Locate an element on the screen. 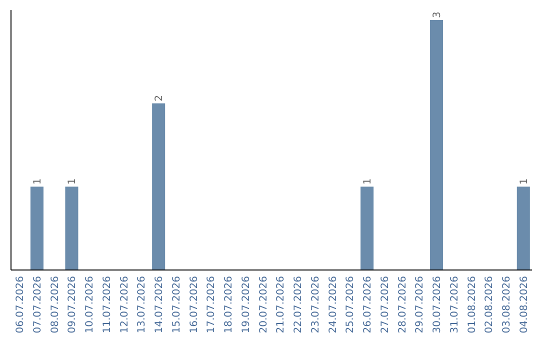 The image size is (540, 340). x-tick-label: 31.07.2026 is located at coordinates (454, 305).